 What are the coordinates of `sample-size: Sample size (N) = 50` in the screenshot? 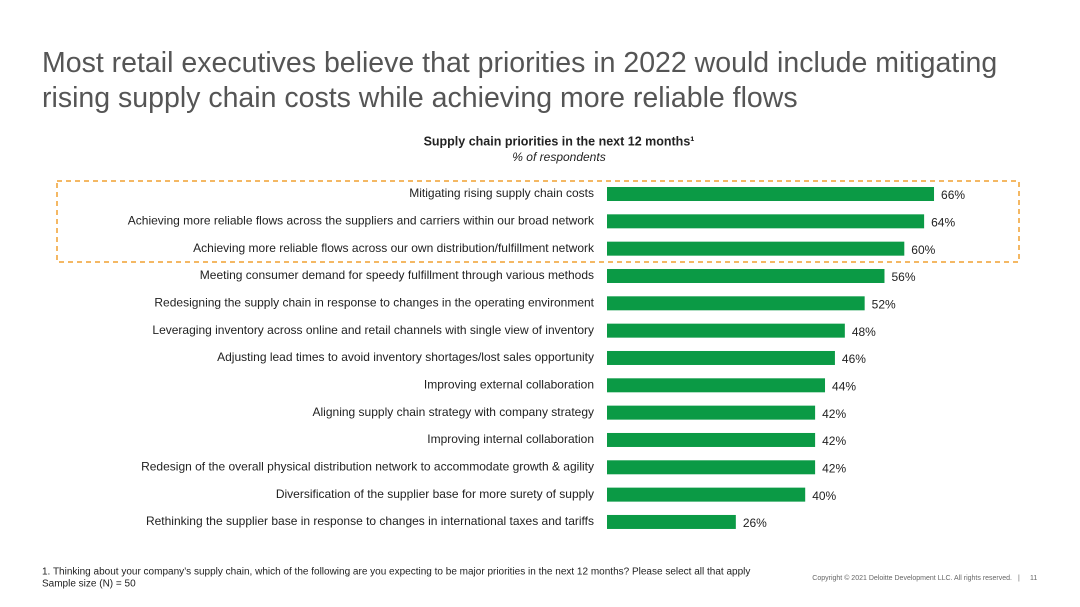 It's located at (89, 584).